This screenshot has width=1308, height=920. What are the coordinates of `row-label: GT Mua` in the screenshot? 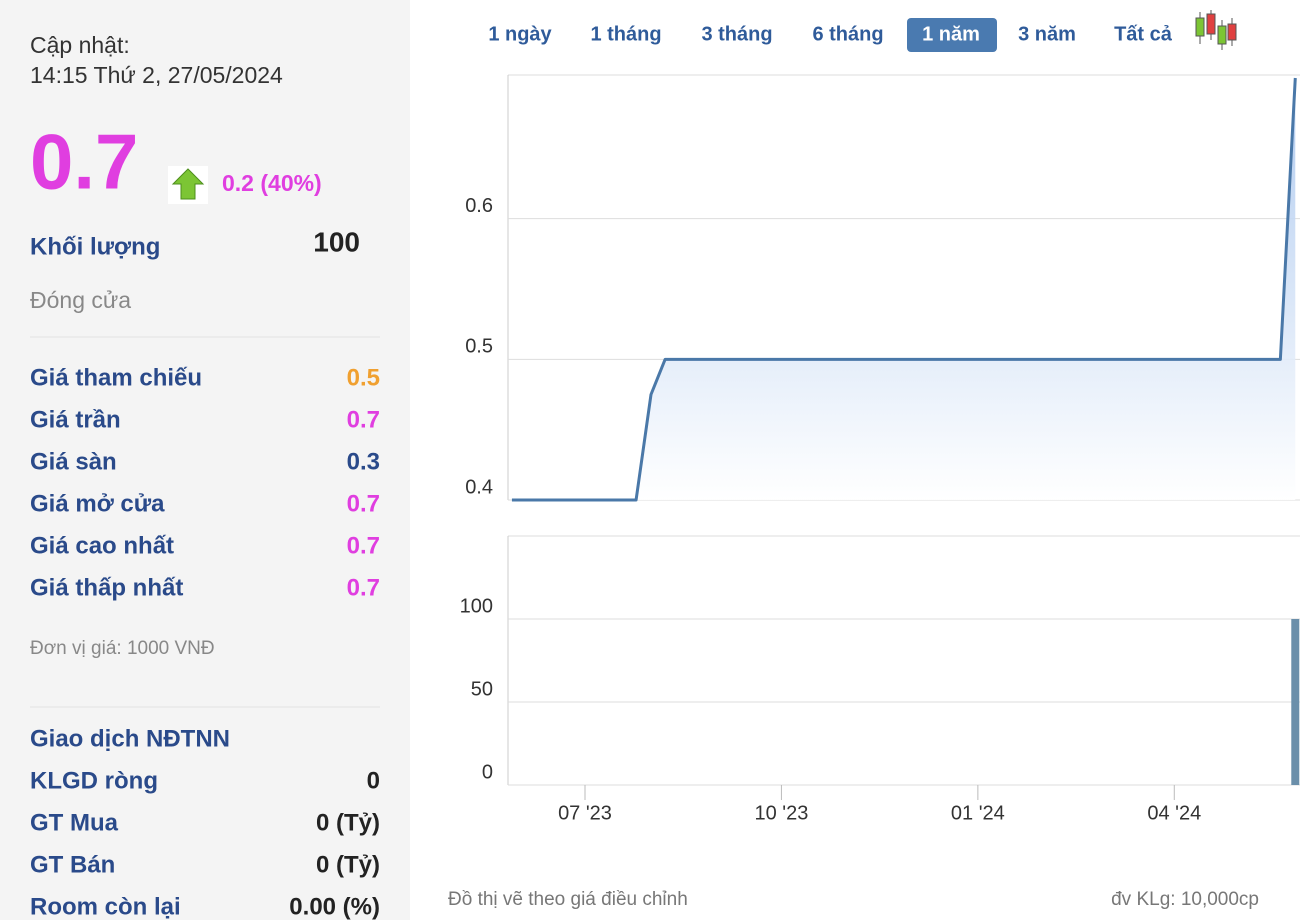 It's located at (74, 822).